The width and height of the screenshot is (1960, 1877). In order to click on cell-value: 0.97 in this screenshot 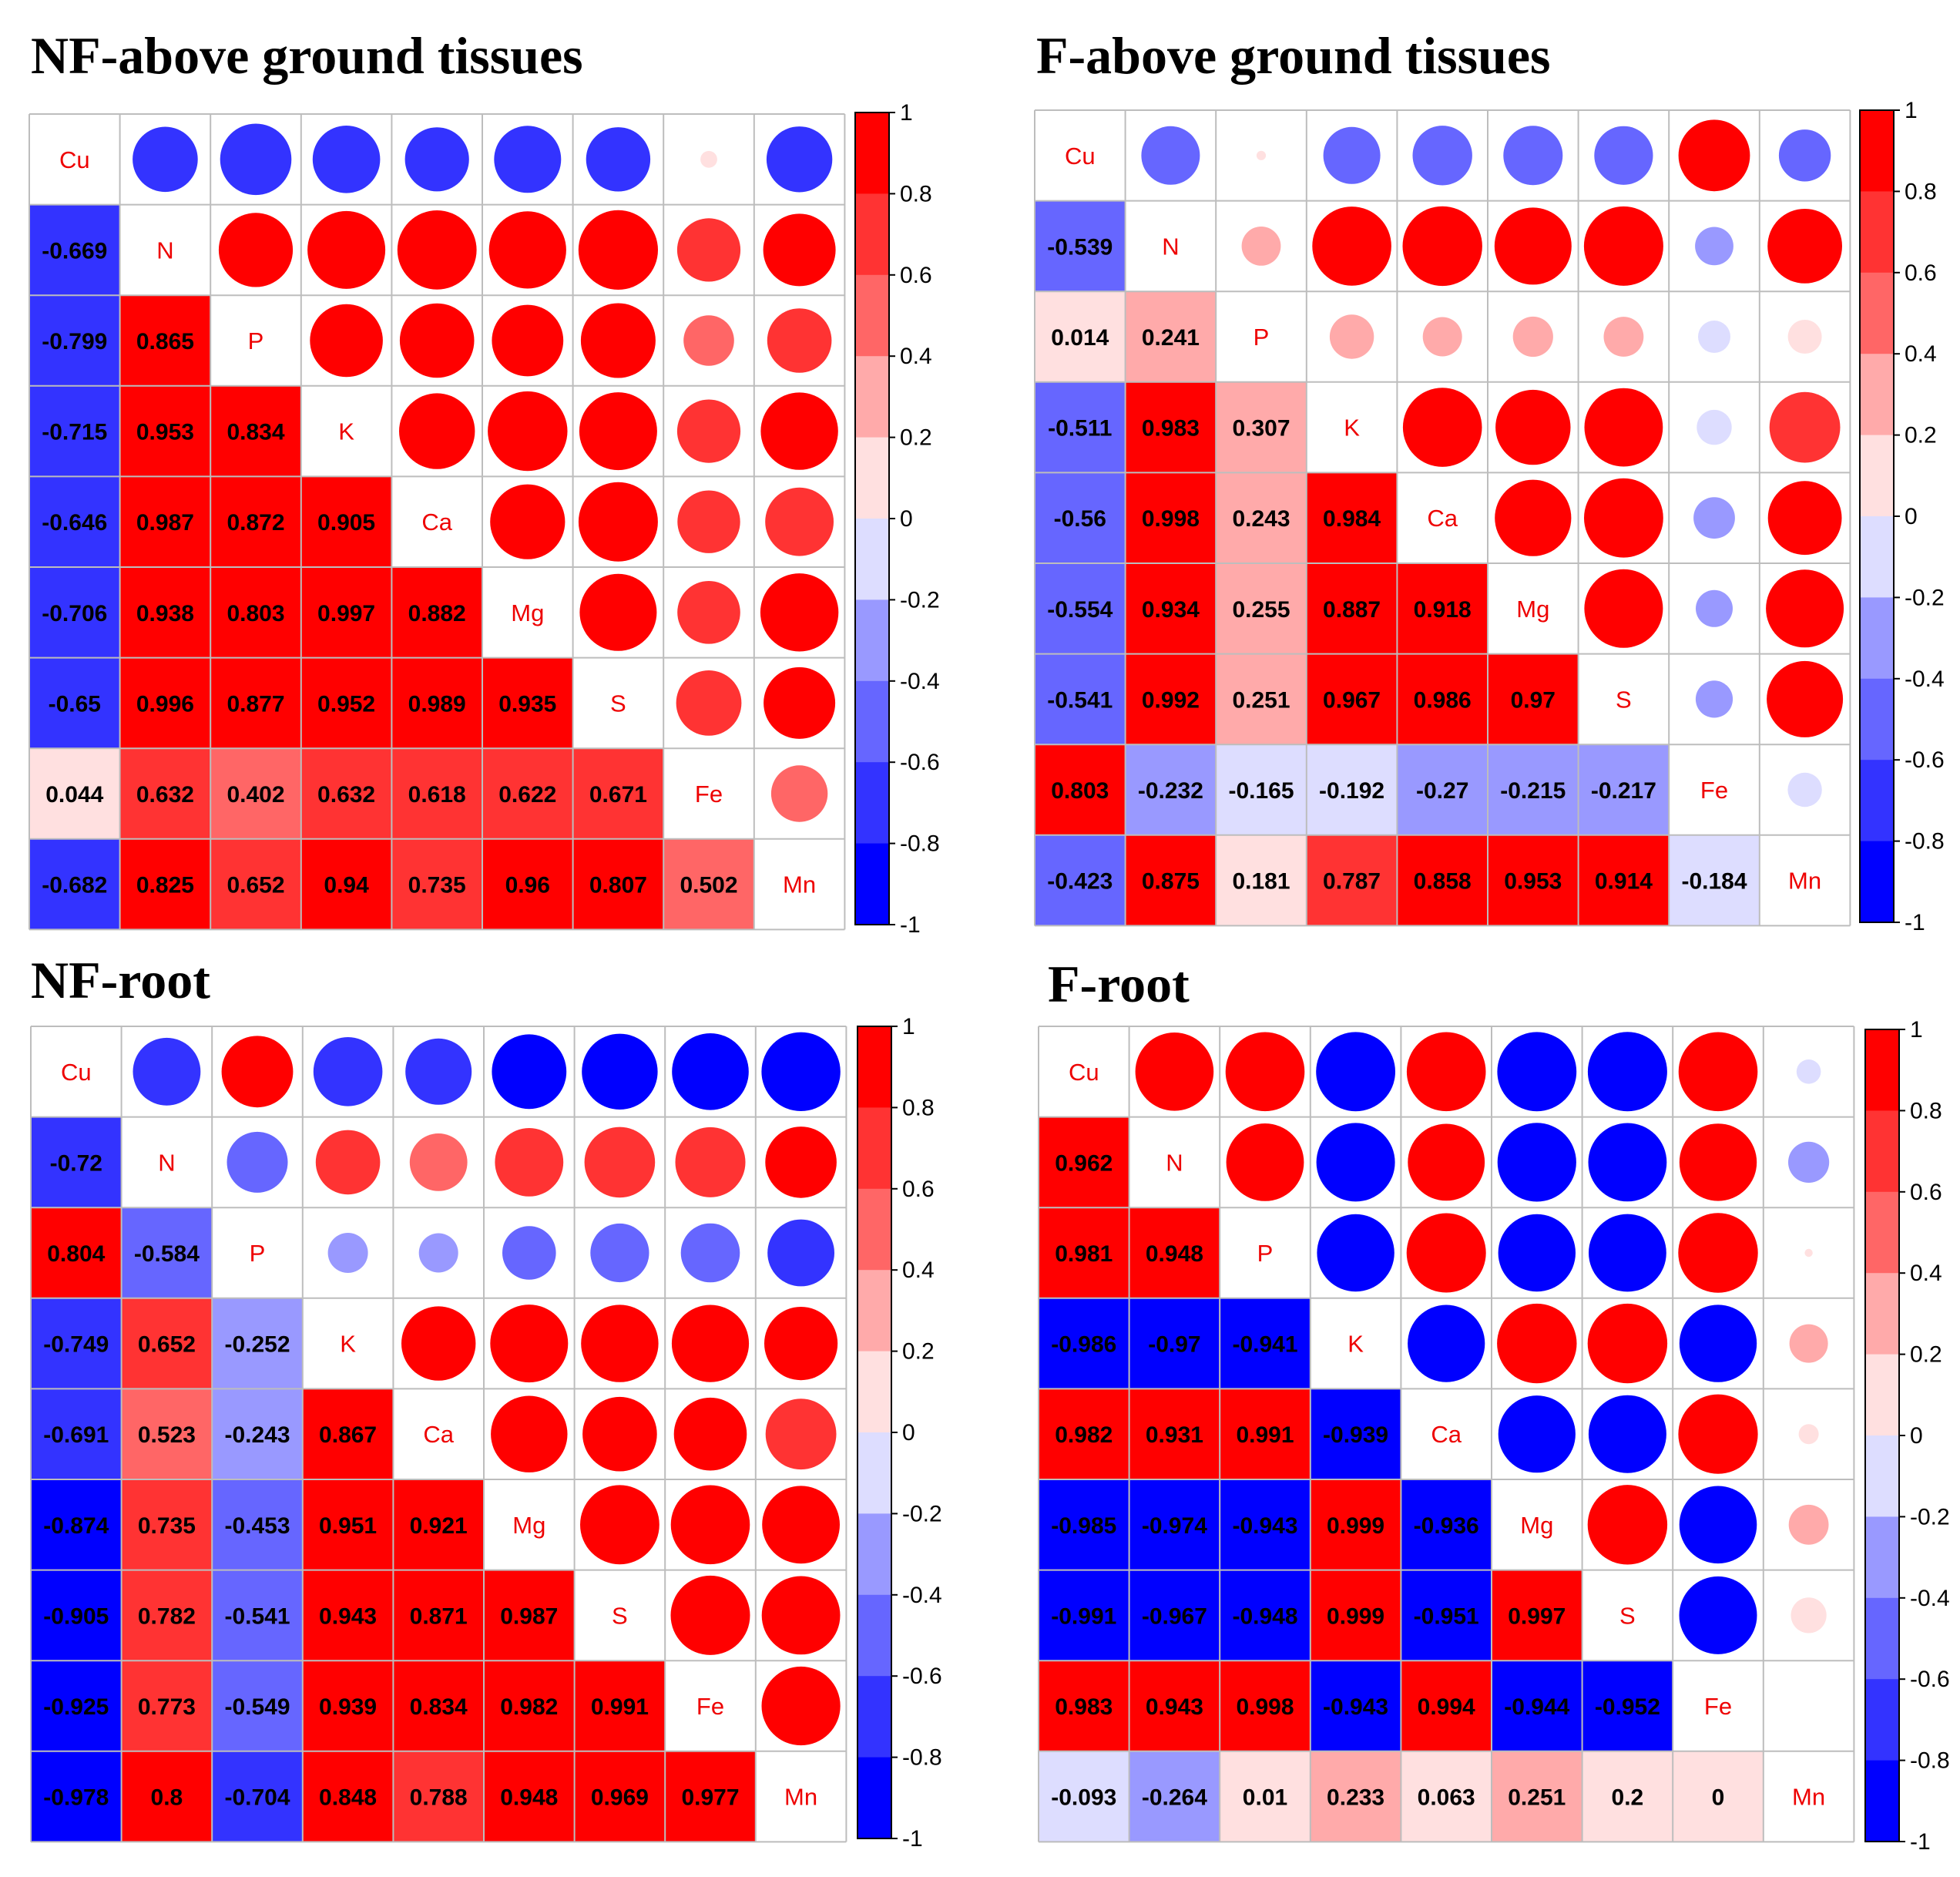, I will do `click(1534, 700)`.